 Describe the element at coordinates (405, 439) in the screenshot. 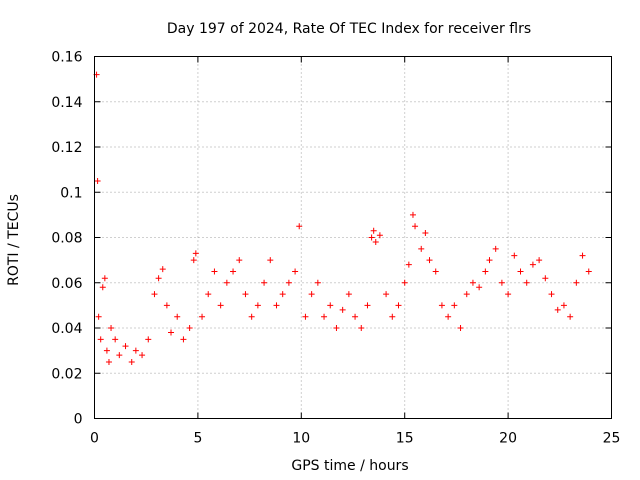

I see `x-tick-label: 15` at that location.